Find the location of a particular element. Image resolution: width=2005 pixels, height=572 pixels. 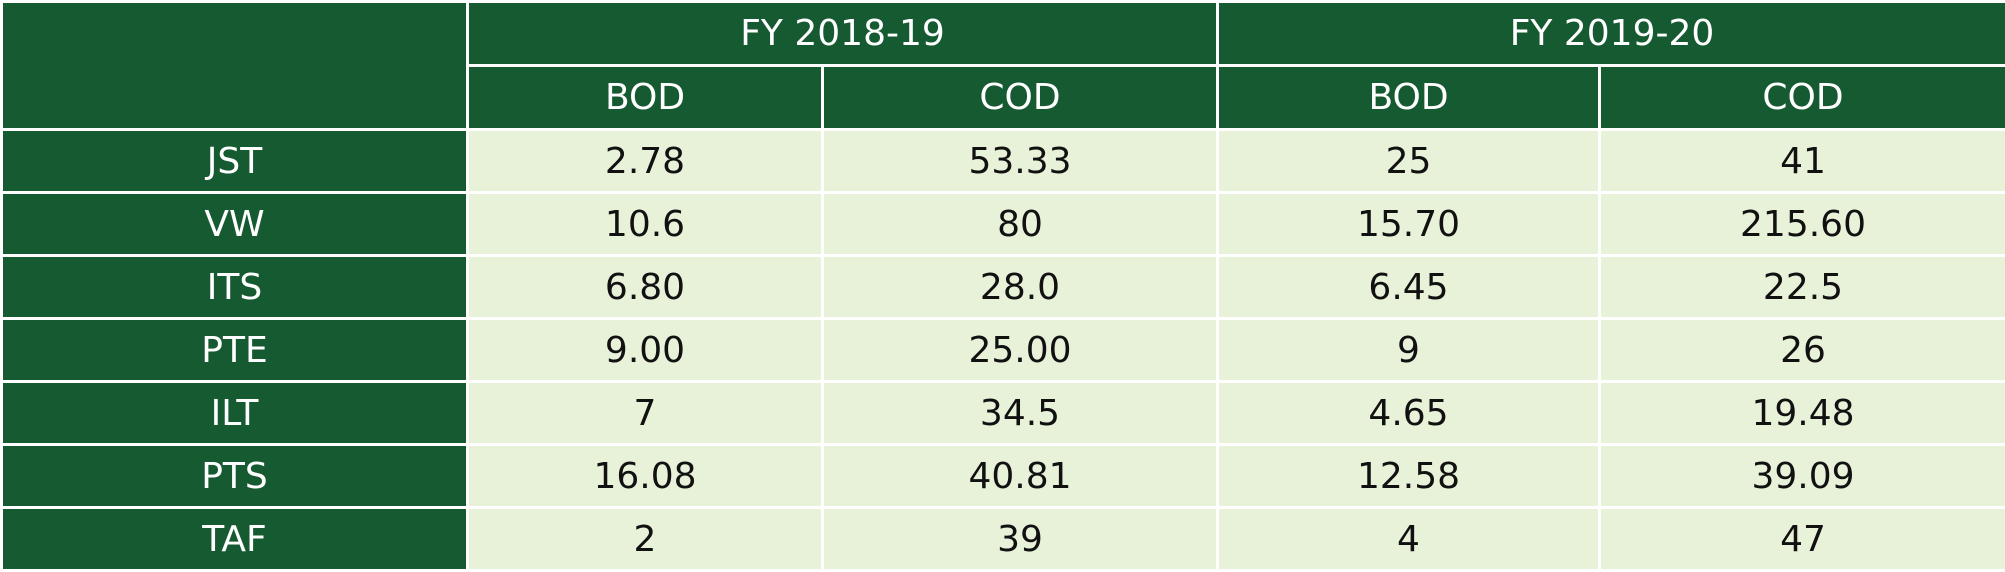

table-cell: 6.80 is located at coordinates (645, 287).